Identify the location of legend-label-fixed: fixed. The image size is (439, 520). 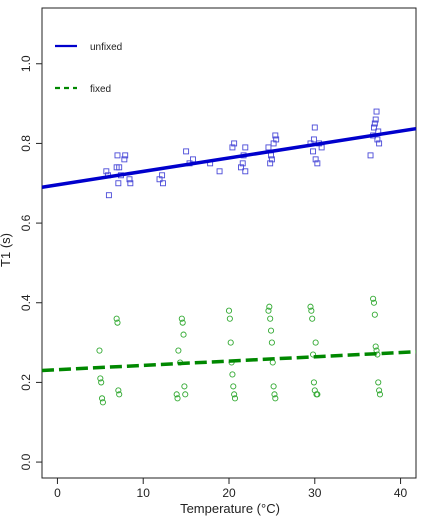
(100, 89).